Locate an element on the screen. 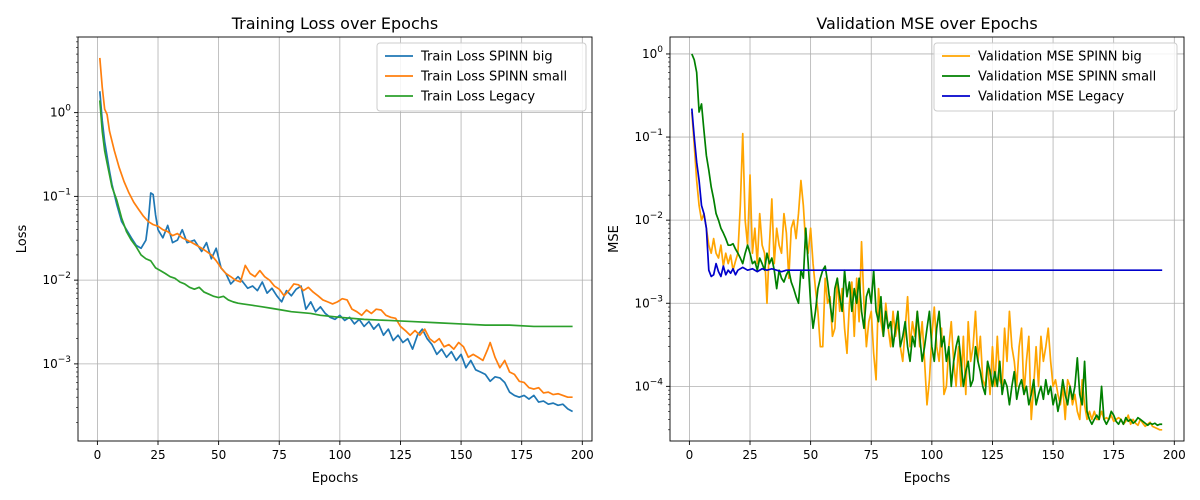  y-axis-label: MSE is located at coordinates (614, 239).